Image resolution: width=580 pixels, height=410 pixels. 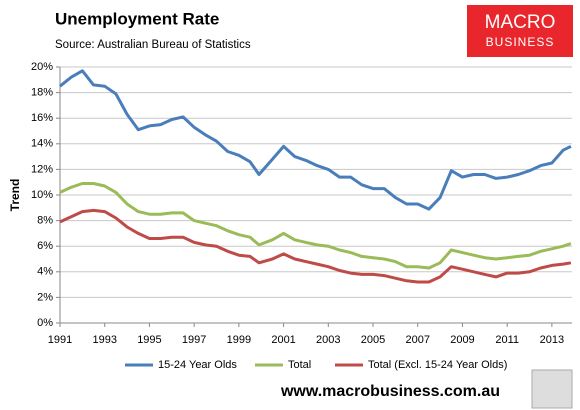 What do you see at coordinates (417, 340) in the screenshot?
I see `x-tick-label: 2007` at bounding box center [417, 340].